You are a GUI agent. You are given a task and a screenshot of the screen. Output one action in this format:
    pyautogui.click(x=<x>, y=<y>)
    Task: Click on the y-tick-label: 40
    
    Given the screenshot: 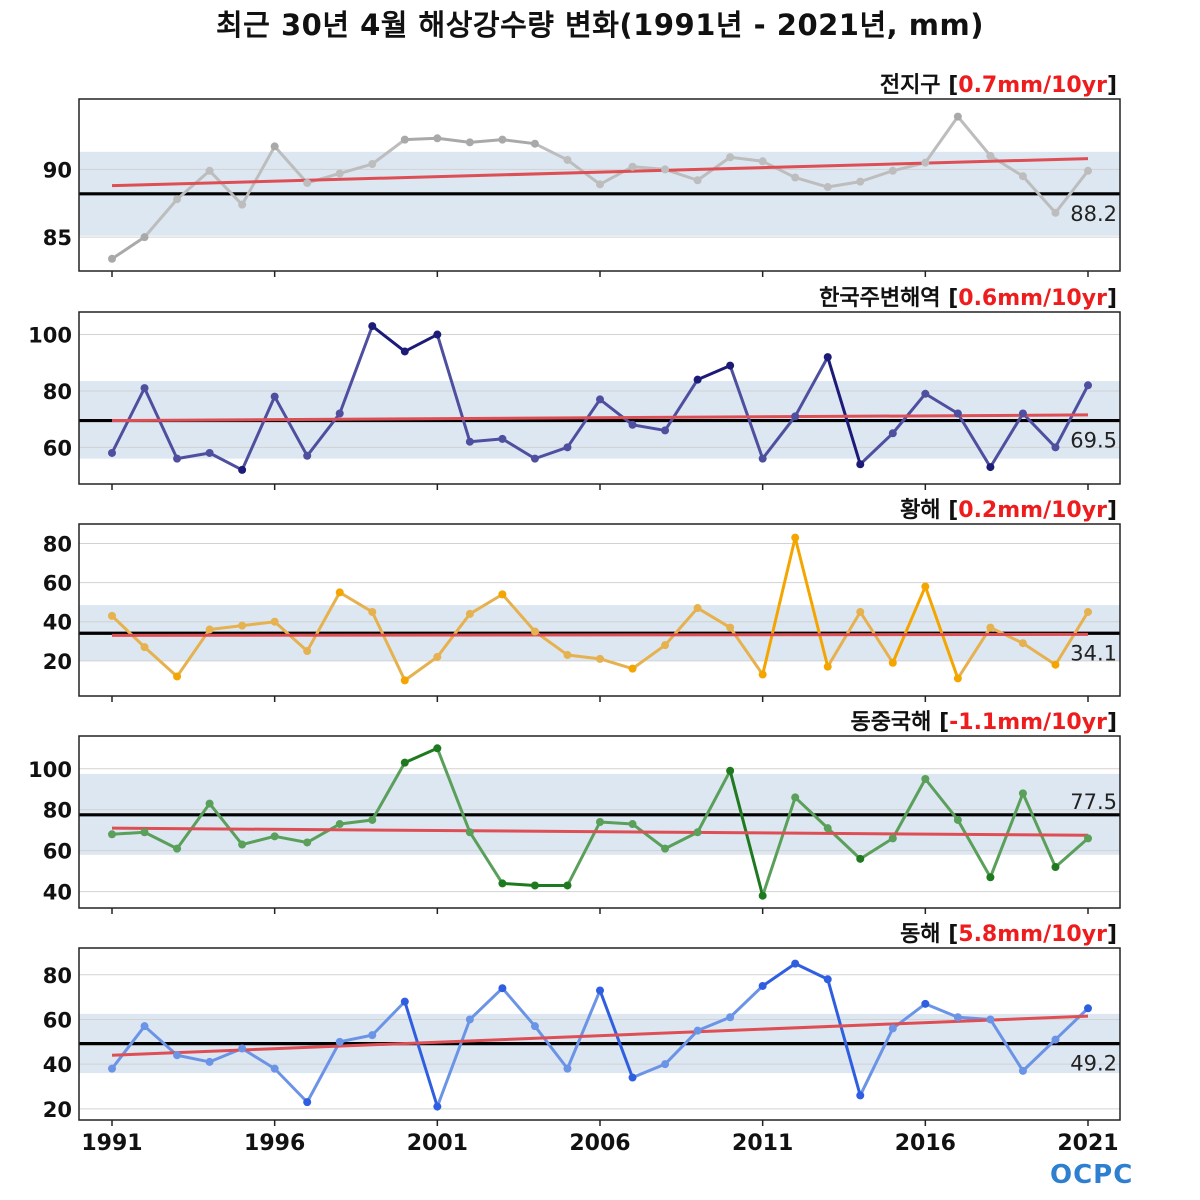 What is the action you would take?
    pyautogui.click(x=57, y=893)
    